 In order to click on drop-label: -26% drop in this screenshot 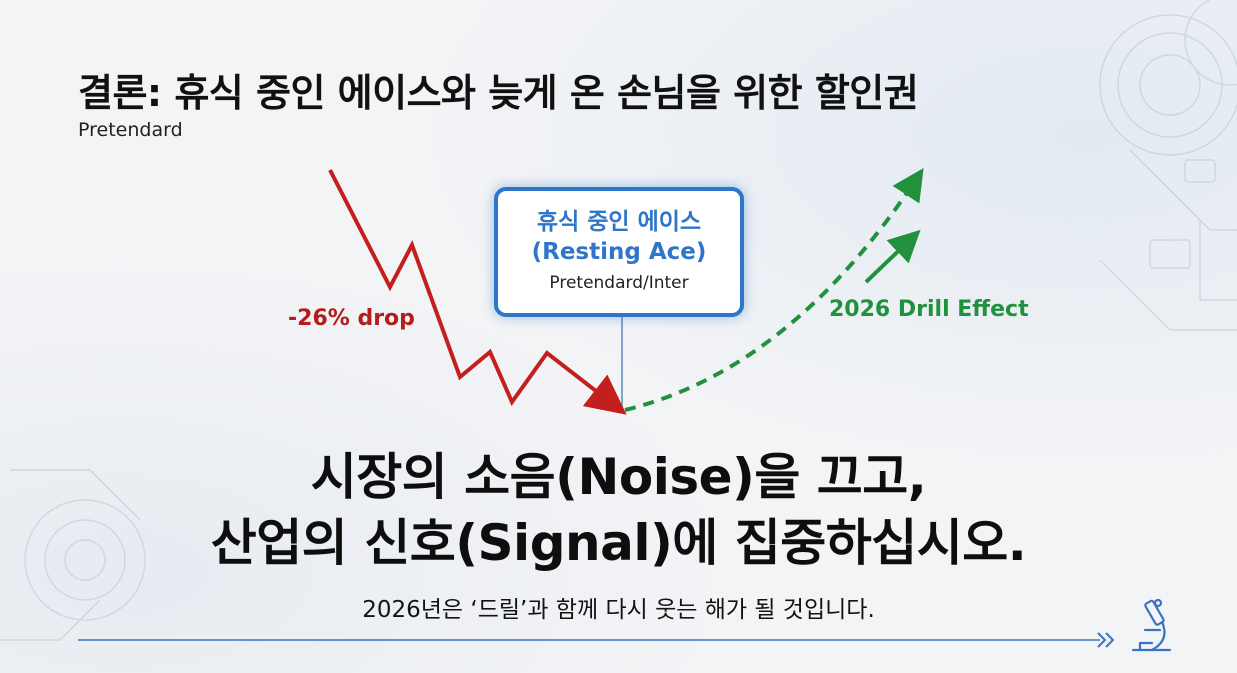, I will do `click(351, 318)`.